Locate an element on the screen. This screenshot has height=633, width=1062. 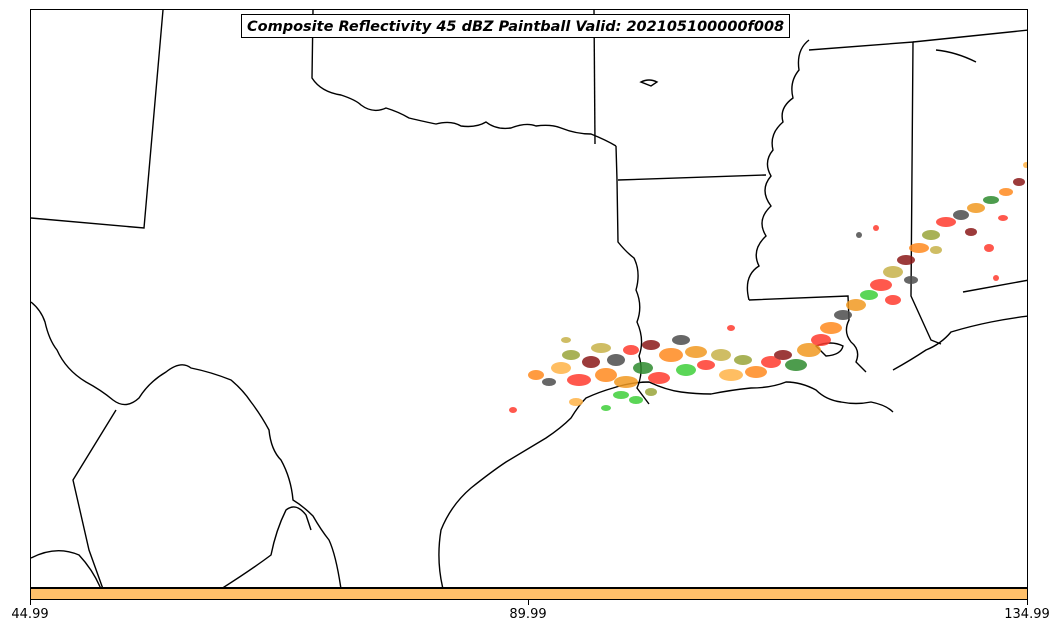
coastline-florida is located at coordinates (959, 343).